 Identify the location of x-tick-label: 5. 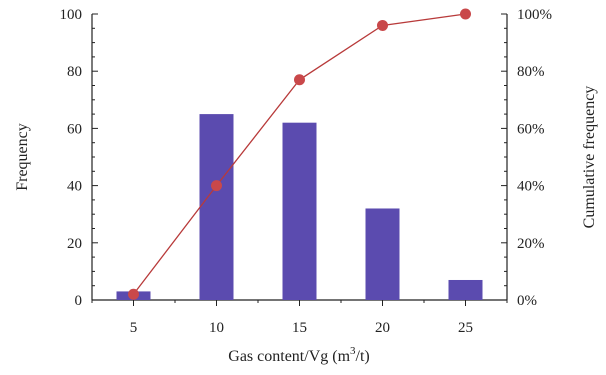
(134, 328).